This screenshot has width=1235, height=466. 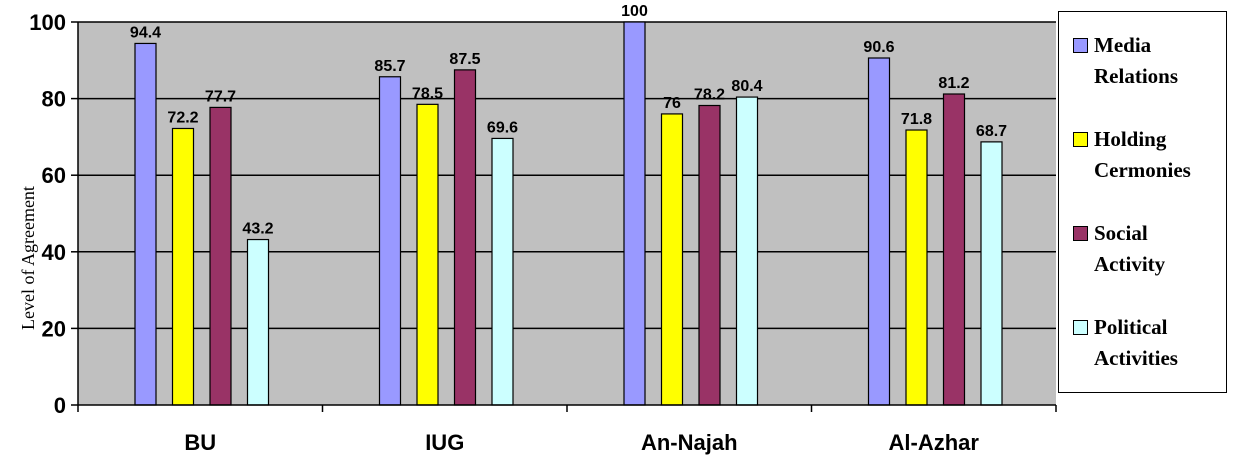 What do you see at coordinates (634, 11) in the screenshot?
I see `data-label: 100` at bounding box center [634, 11].